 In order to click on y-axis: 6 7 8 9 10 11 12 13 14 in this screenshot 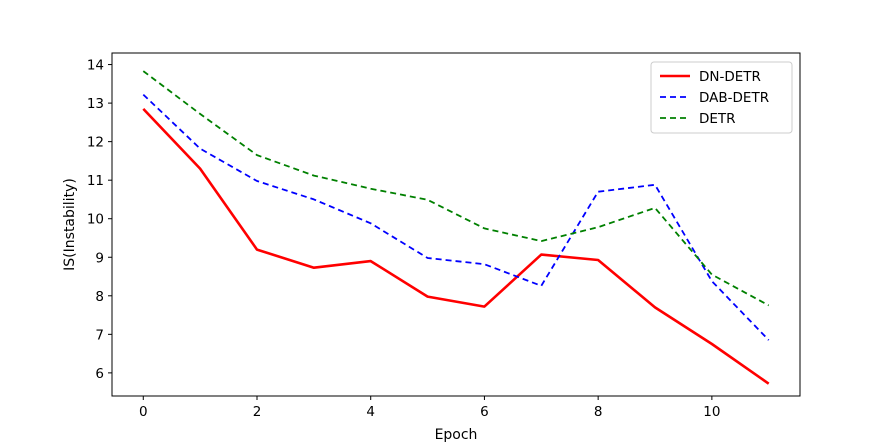, I will do `click(99, 220)`.